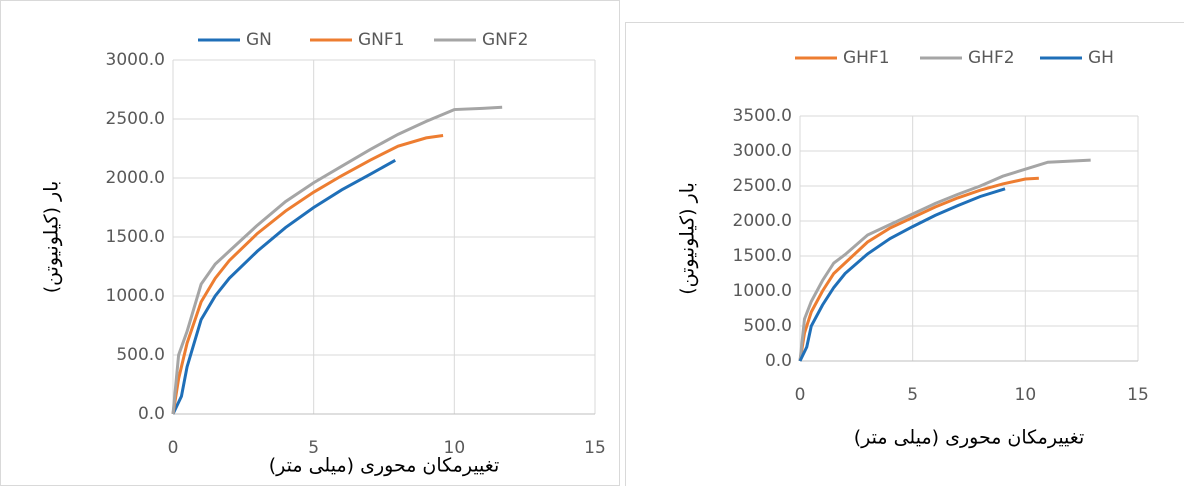  What do you see at coordinates (259, 40) in the screenshot?
I see `legend-label: GN` at bounding box center [259, 40].